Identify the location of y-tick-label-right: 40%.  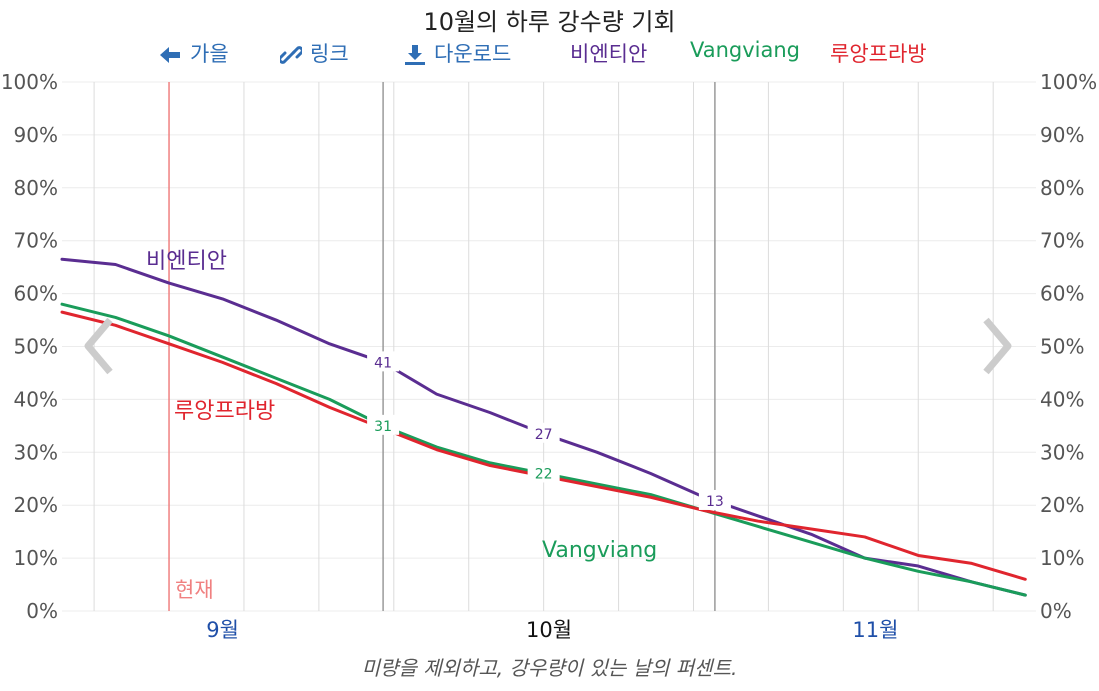
(1062, 399).